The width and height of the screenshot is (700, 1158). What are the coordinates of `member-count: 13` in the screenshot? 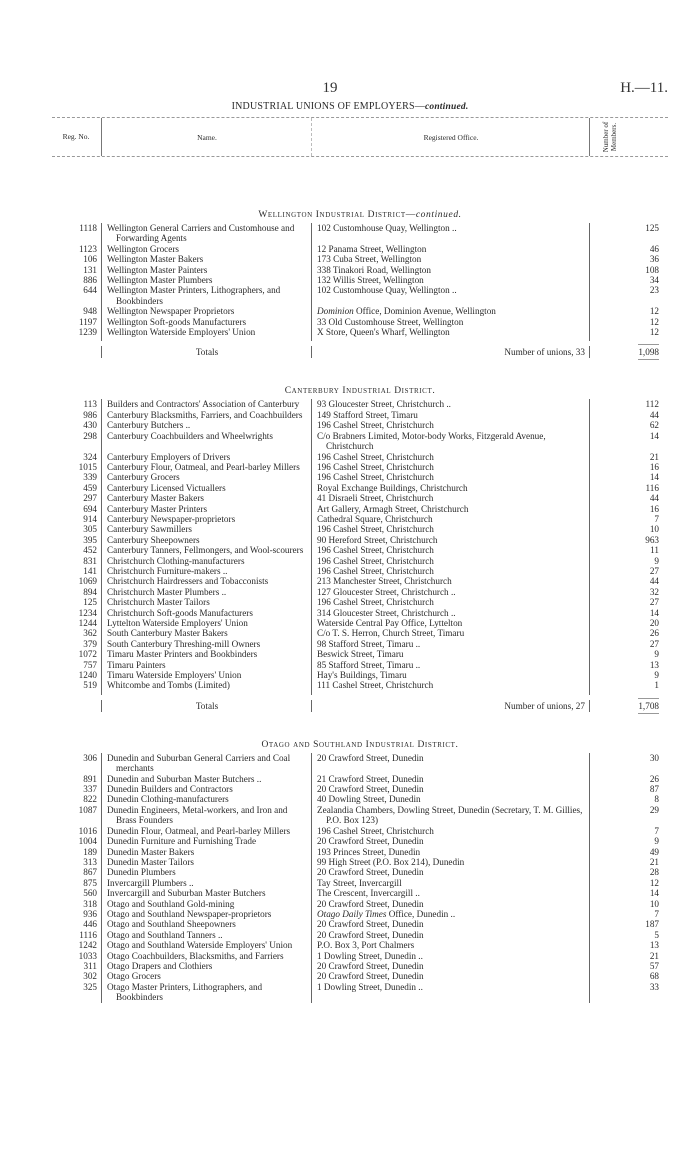 It's located at (626, 945).